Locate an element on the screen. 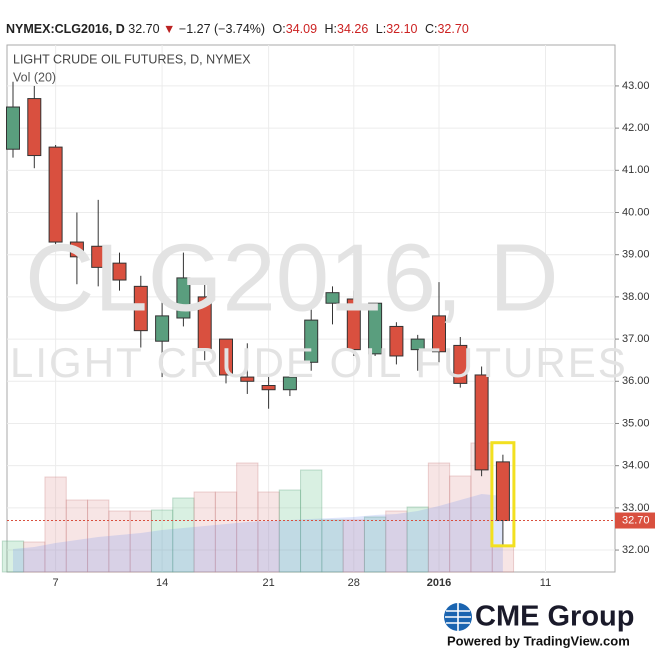 The width and height of the screenshot is (665, 658). watermark-subtitle: LIGHT CRUDE OIL FUTURES is located at coordinates (319, 362).